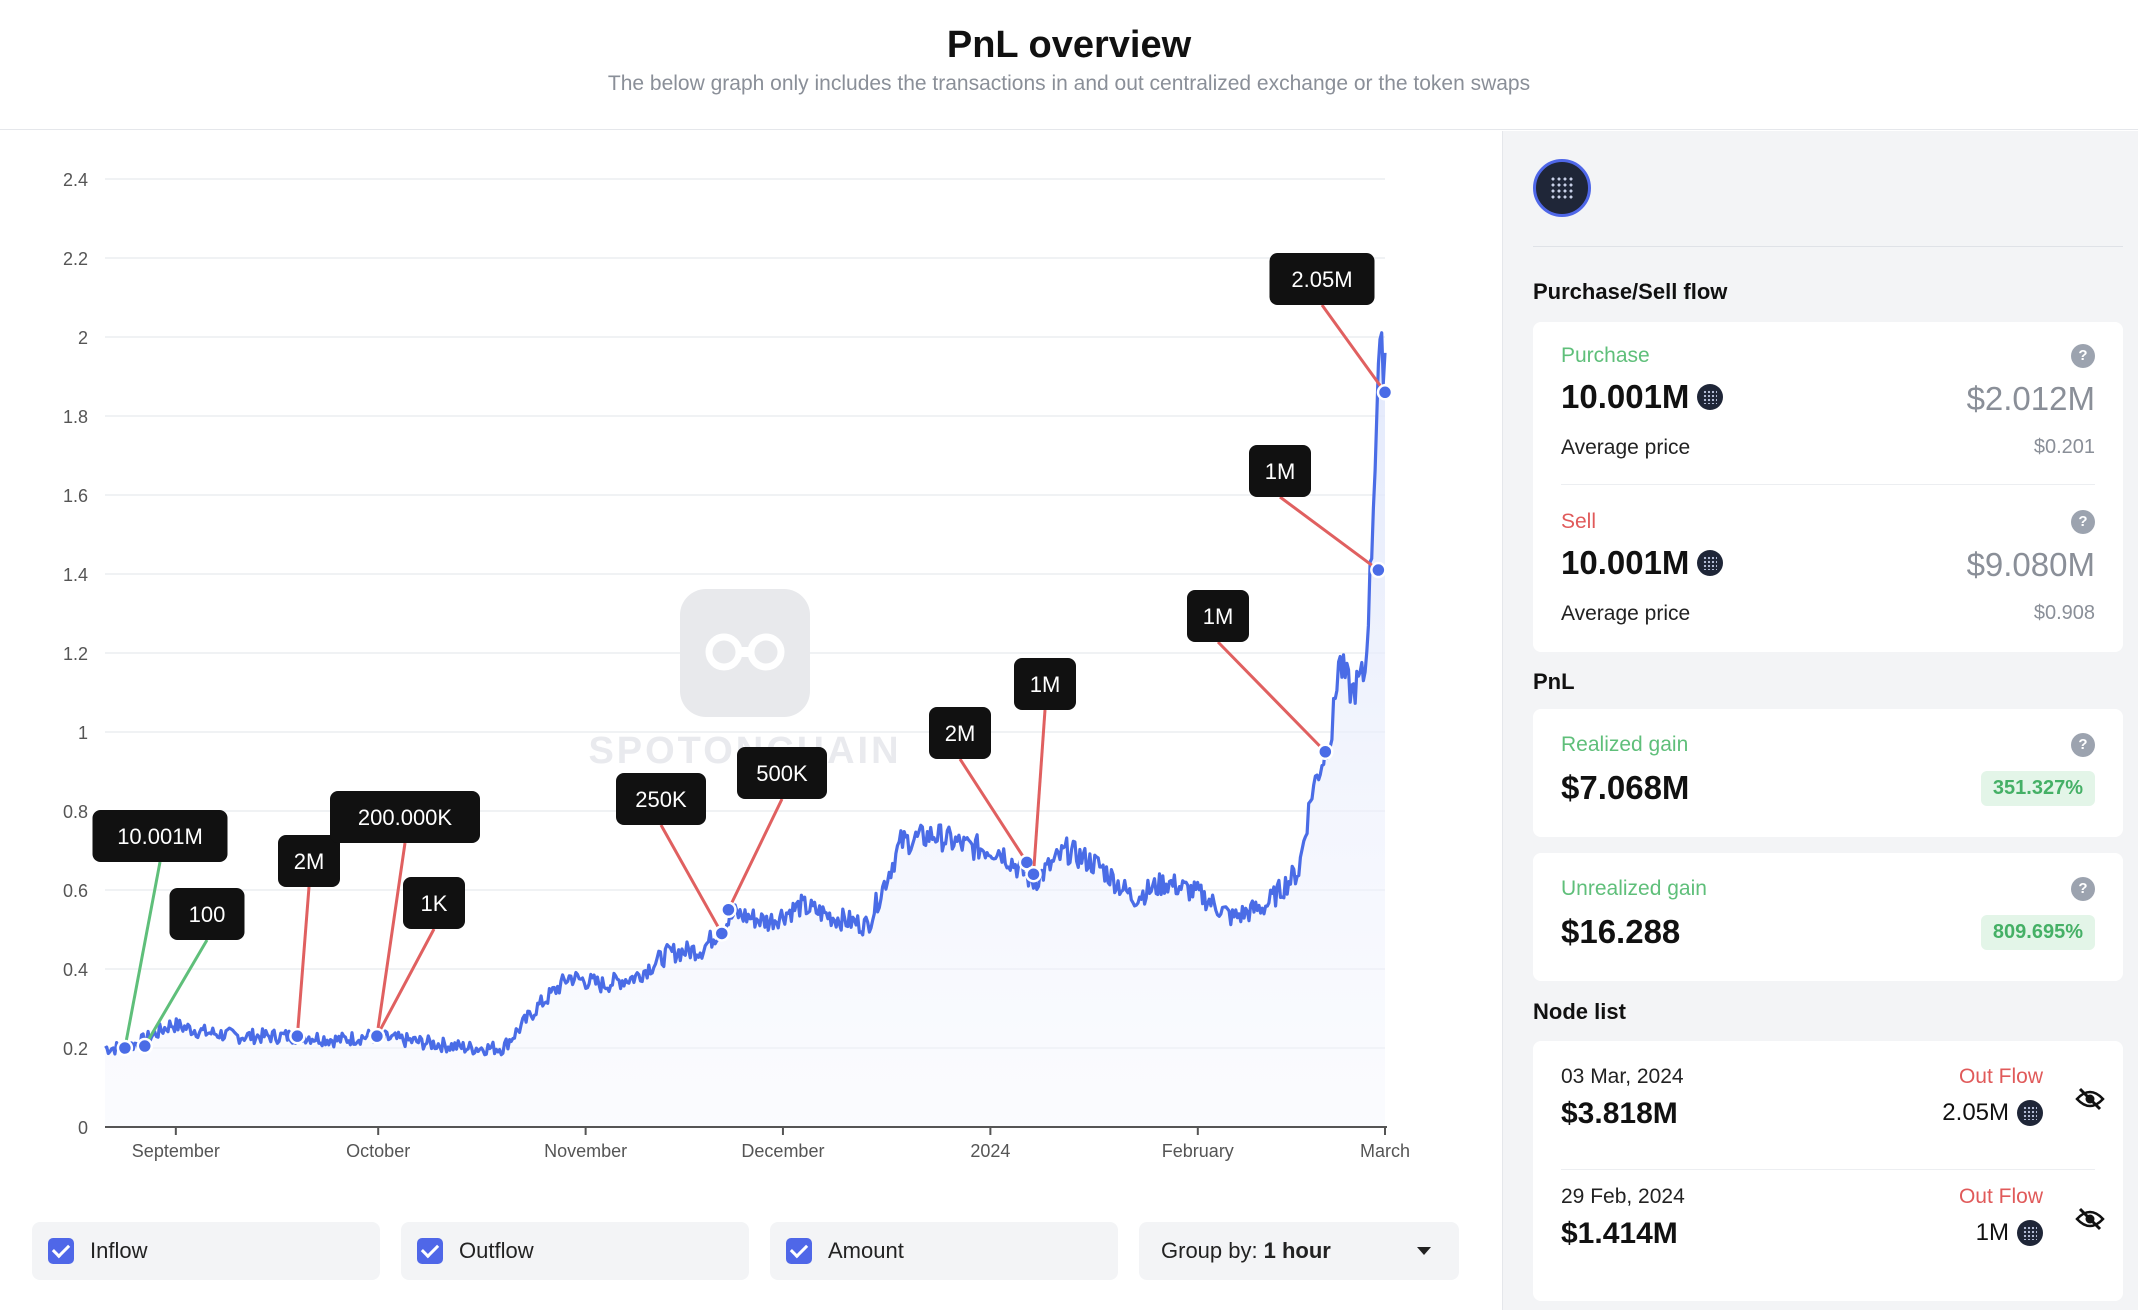  What do you see at coordinates (75, 575) in the screenshot?
I see `y-tick-label: 1.4` at bounding box center [75, 575].